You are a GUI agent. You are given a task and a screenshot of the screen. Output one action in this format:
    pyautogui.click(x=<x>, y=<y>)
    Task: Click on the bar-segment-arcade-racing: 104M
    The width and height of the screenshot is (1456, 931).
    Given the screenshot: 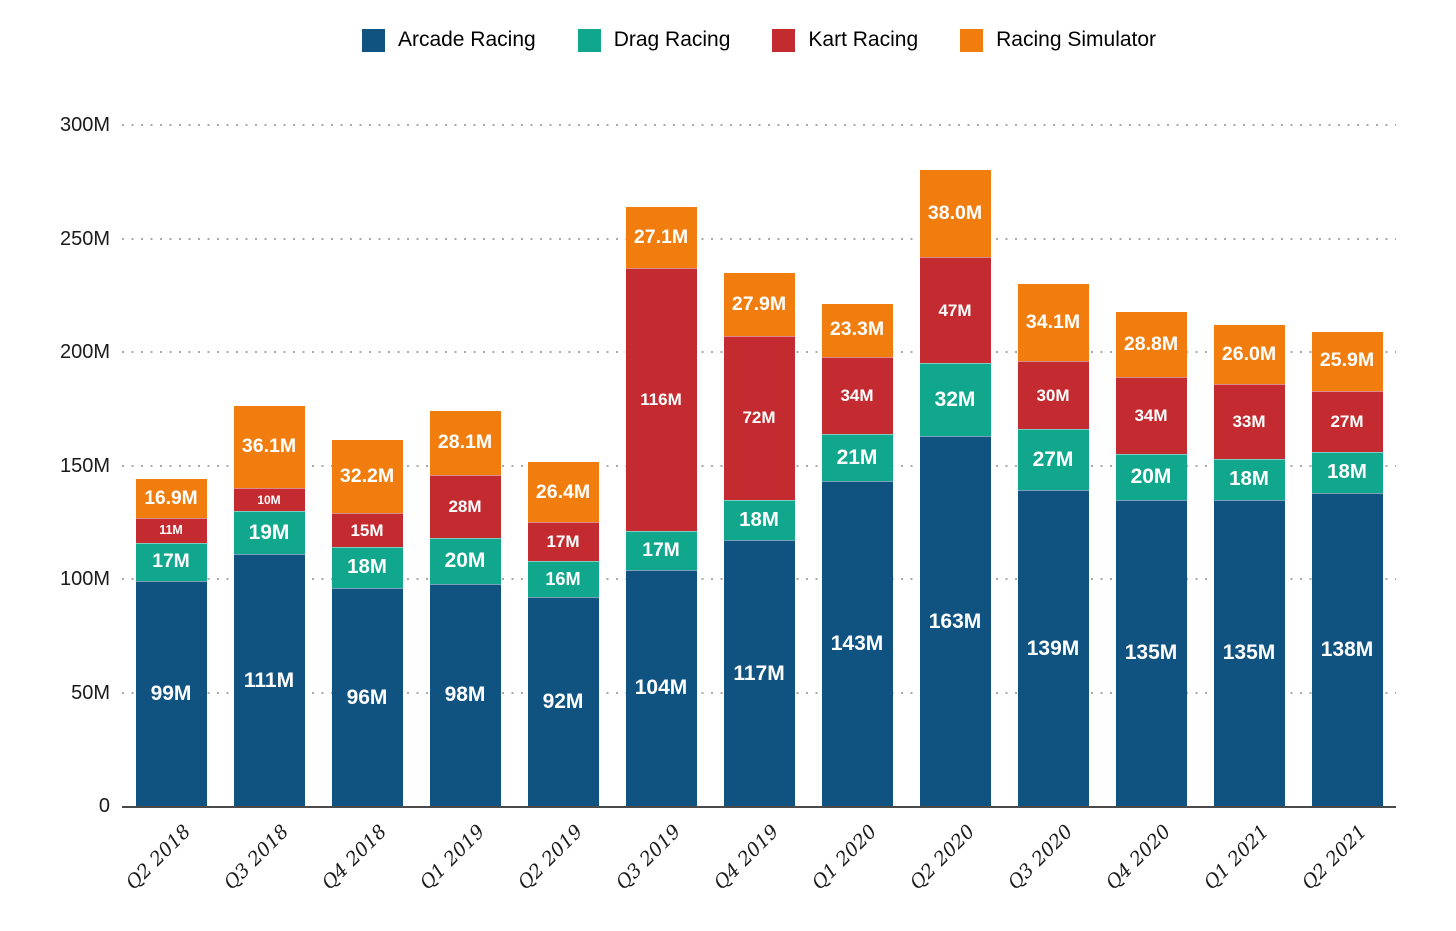 What is the action you would take?
    pyautogui.click(x=661, y=687)
    